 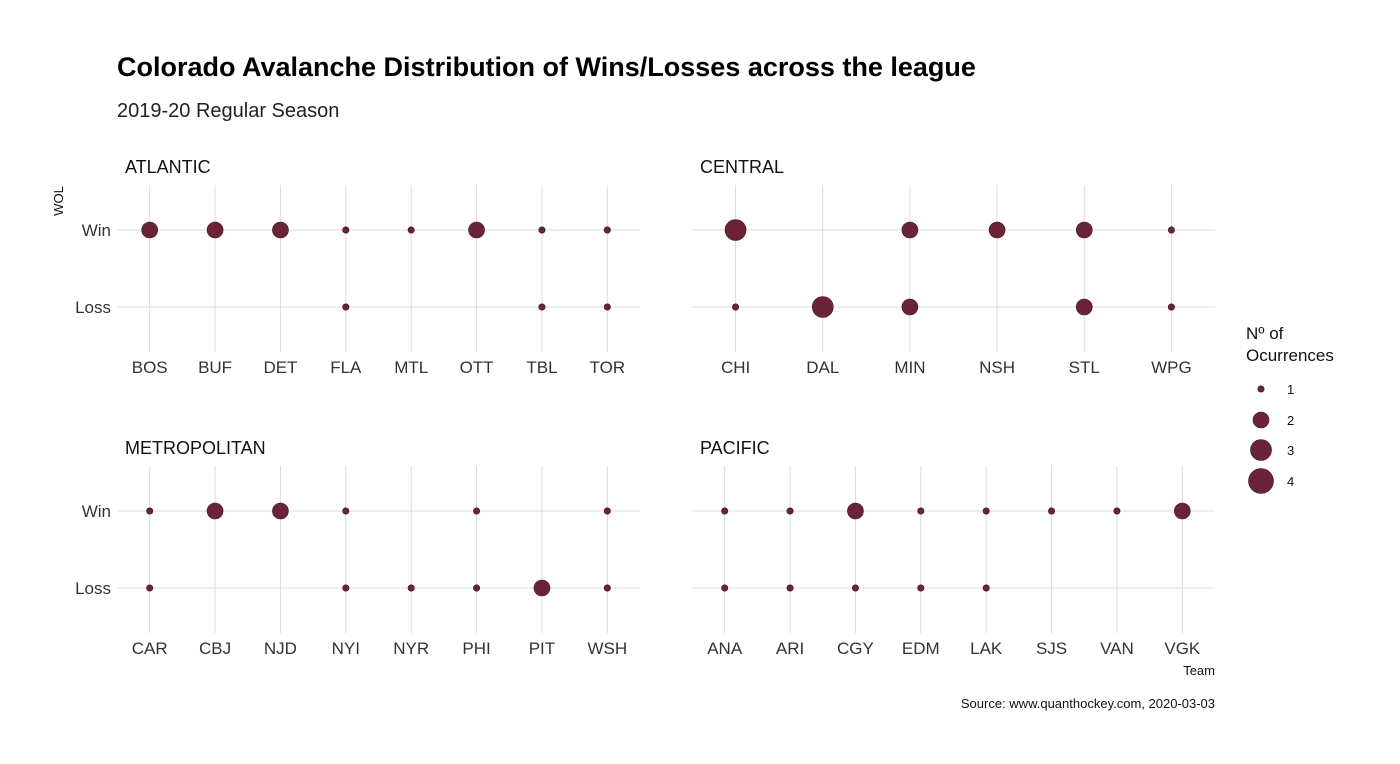 What do you see at coordinates (477, 230) in the screenshot?
I see `point-ott-win` at bounding box center [477, 230].